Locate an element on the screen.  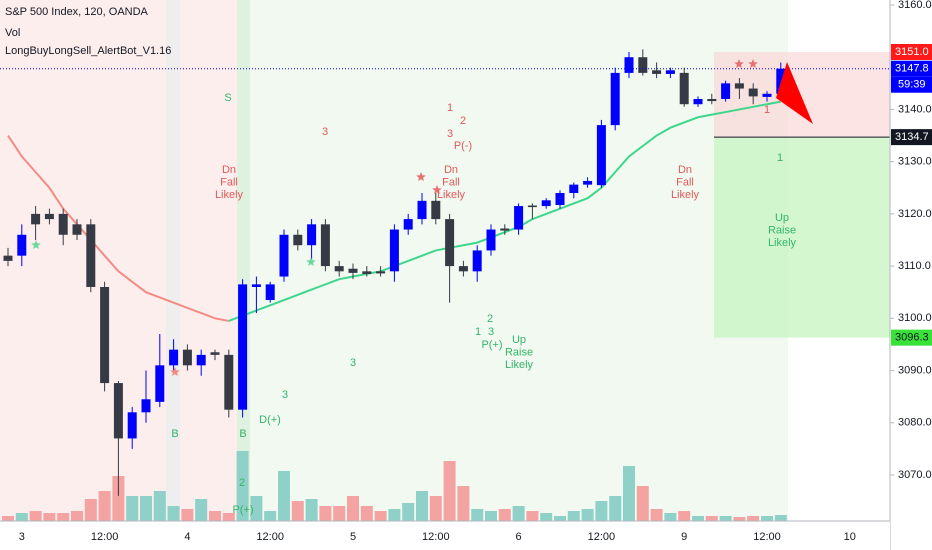
x-tick-label: 4 is located at coordinates (187, 537).